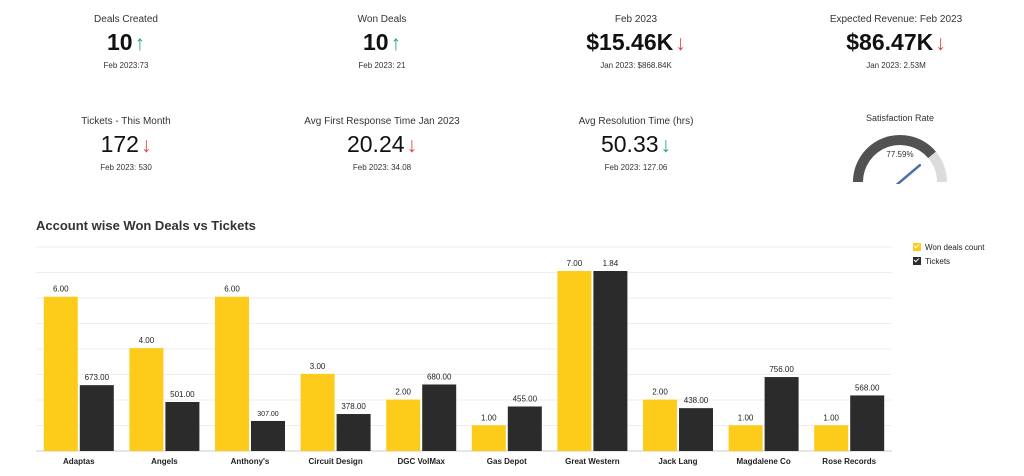 This screenshot has height=476, width=1024. I want to click on x-tick-label: Jack Lang, so click(677, 461).